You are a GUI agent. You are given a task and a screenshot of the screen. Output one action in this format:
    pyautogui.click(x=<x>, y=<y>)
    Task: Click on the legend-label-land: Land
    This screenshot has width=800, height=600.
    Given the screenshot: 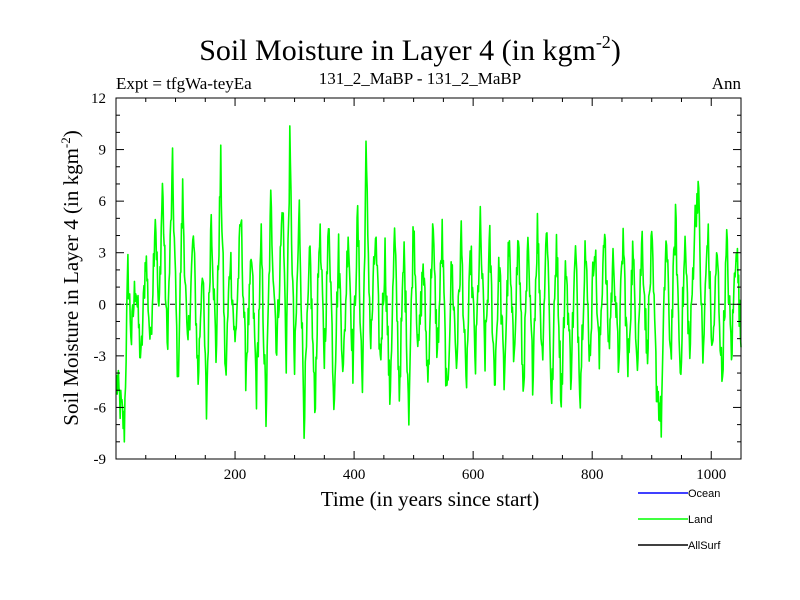 What is the action you would take?
    pyautogui.click(x=700, y=520)
    